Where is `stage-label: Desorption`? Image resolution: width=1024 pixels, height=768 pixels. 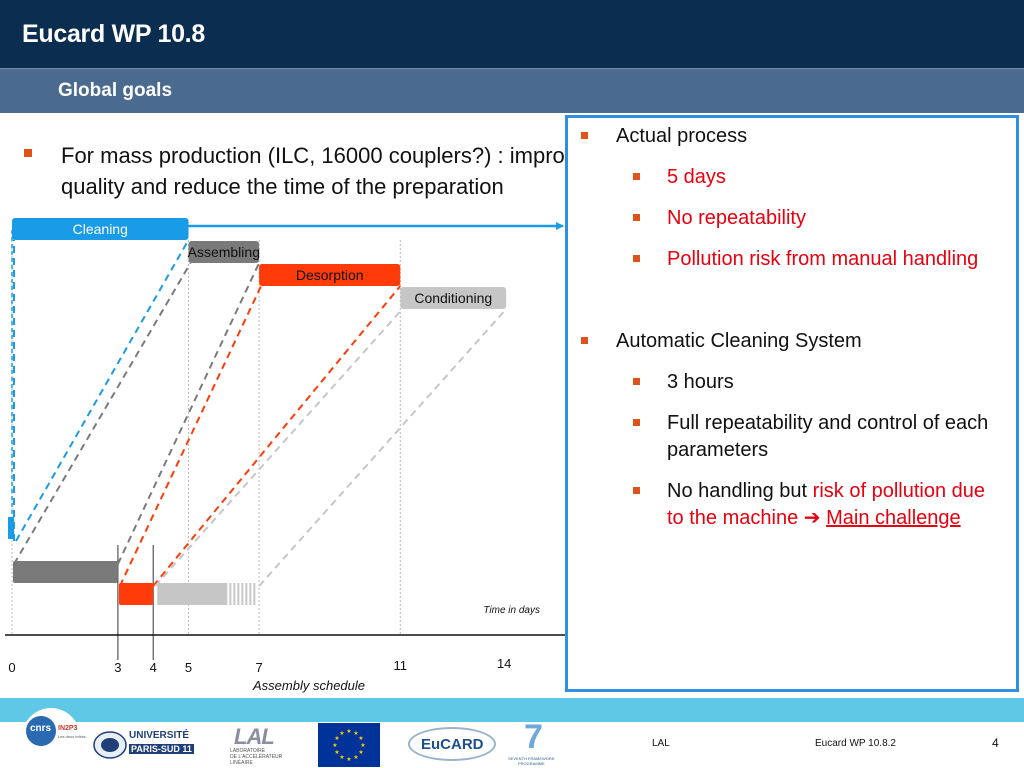
stage-label: Desorption is located at coordinates (330, 275).